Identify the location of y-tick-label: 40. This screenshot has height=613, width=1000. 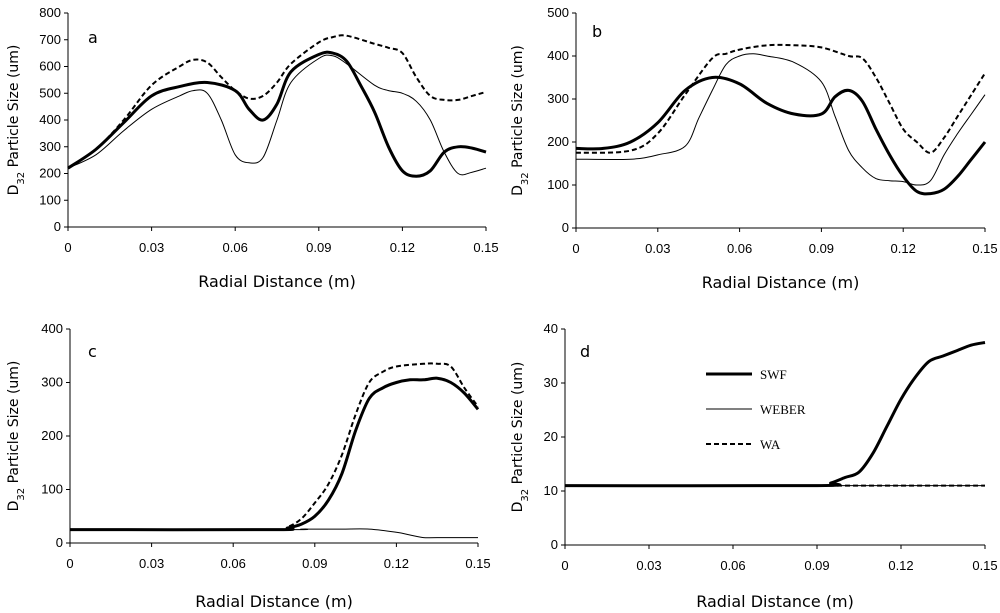
(551, 328).